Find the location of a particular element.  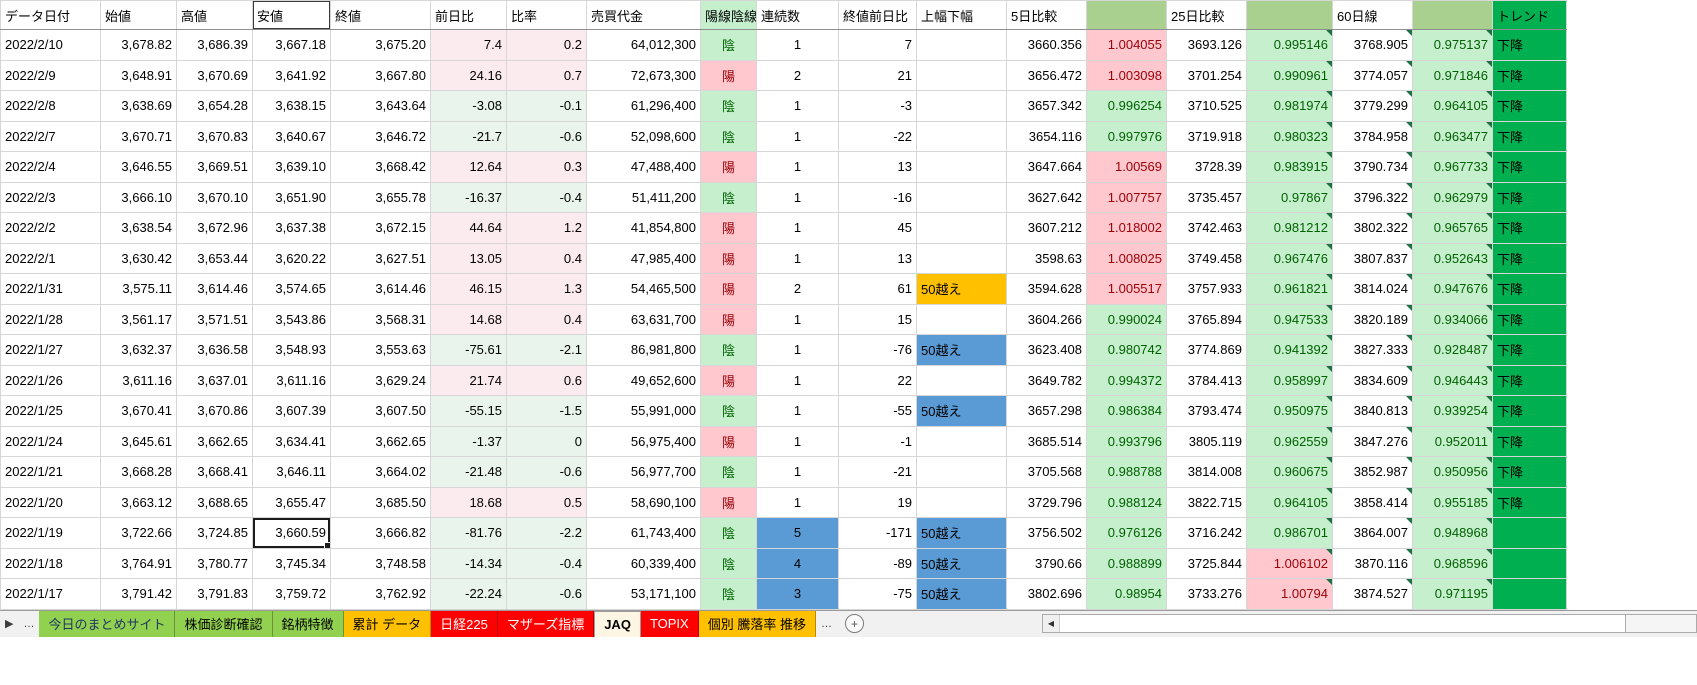

cell-close_change: 45 is located at coordinates (877, 228).